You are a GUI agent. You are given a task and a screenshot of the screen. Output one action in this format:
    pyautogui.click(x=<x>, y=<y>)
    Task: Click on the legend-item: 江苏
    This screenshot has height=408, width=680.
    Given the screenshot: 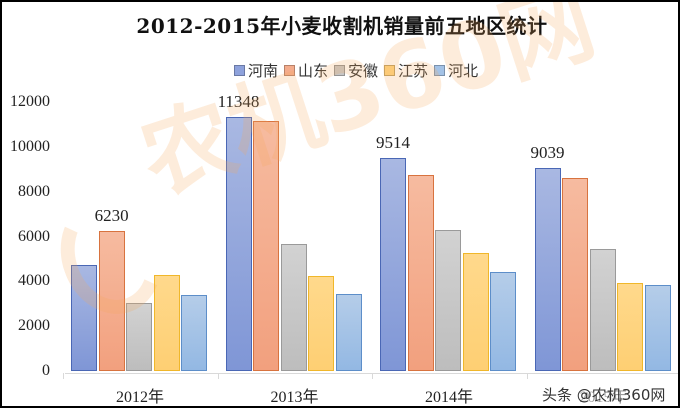 What is the action you would take?
    pyautogui.click(x=406, y=70)
    